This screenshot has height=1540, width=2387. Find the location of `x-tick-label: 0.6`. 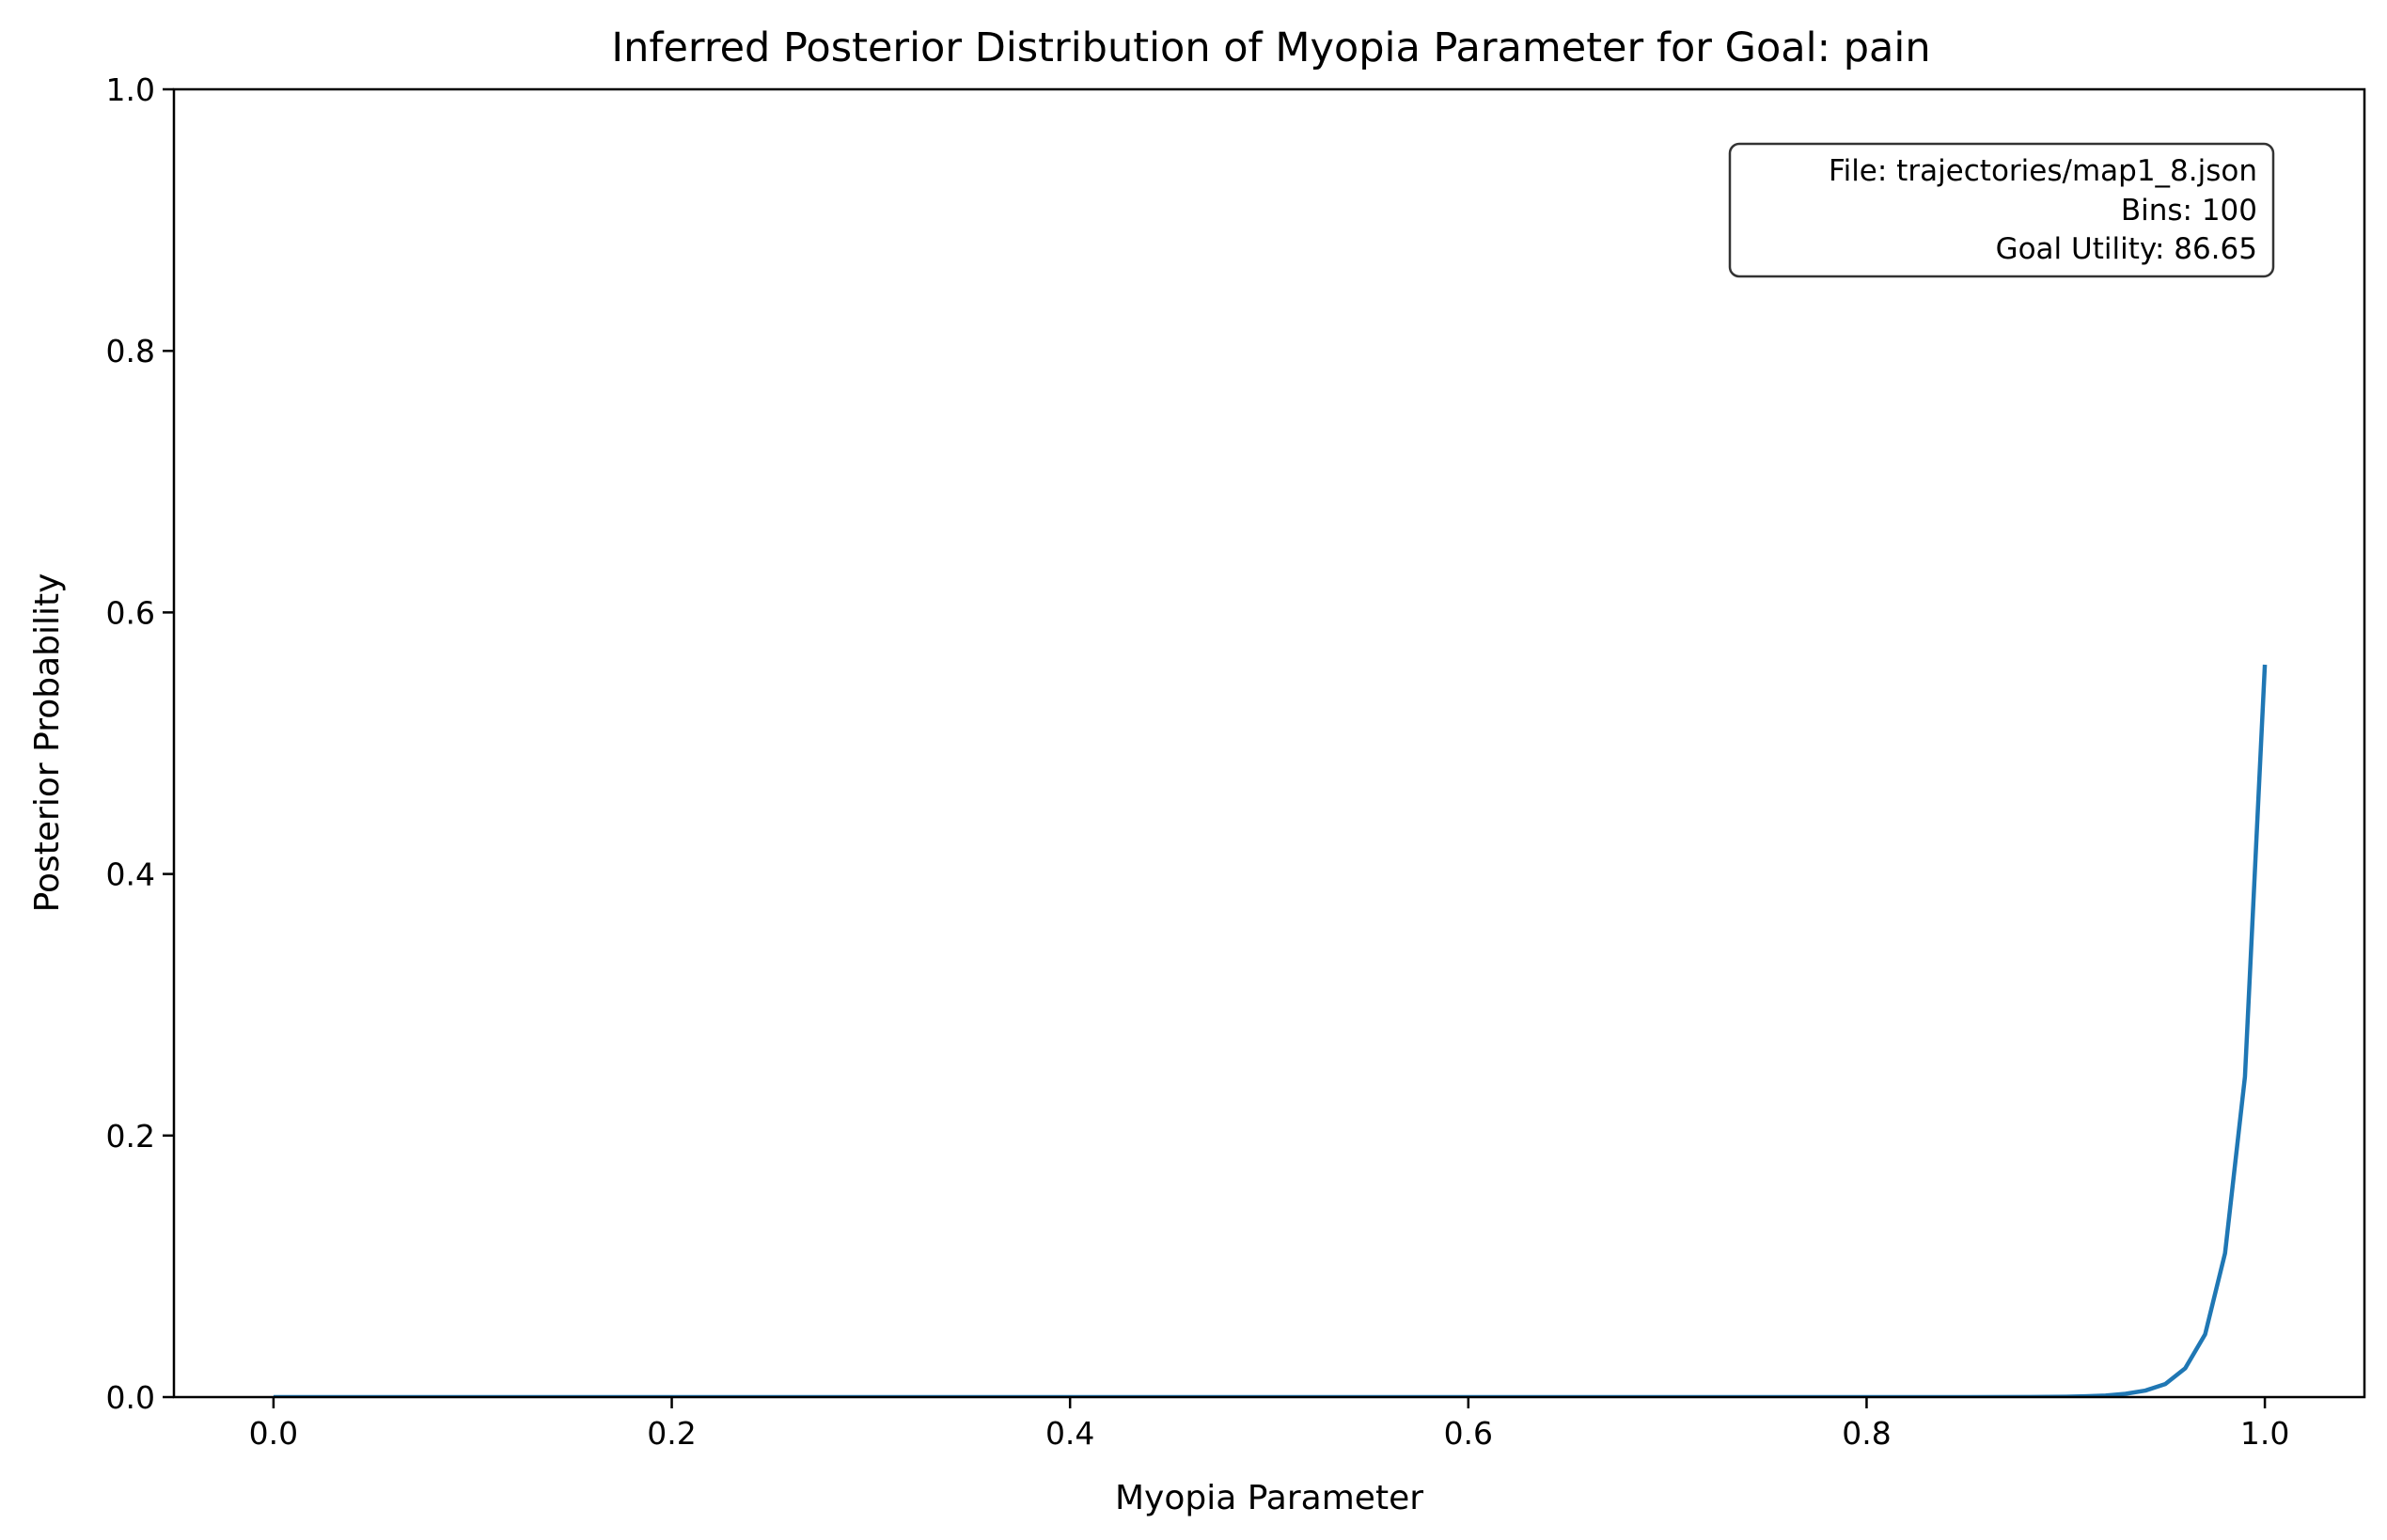

x-tick-label: 0.6 is located at coordinates (1468, 1433).